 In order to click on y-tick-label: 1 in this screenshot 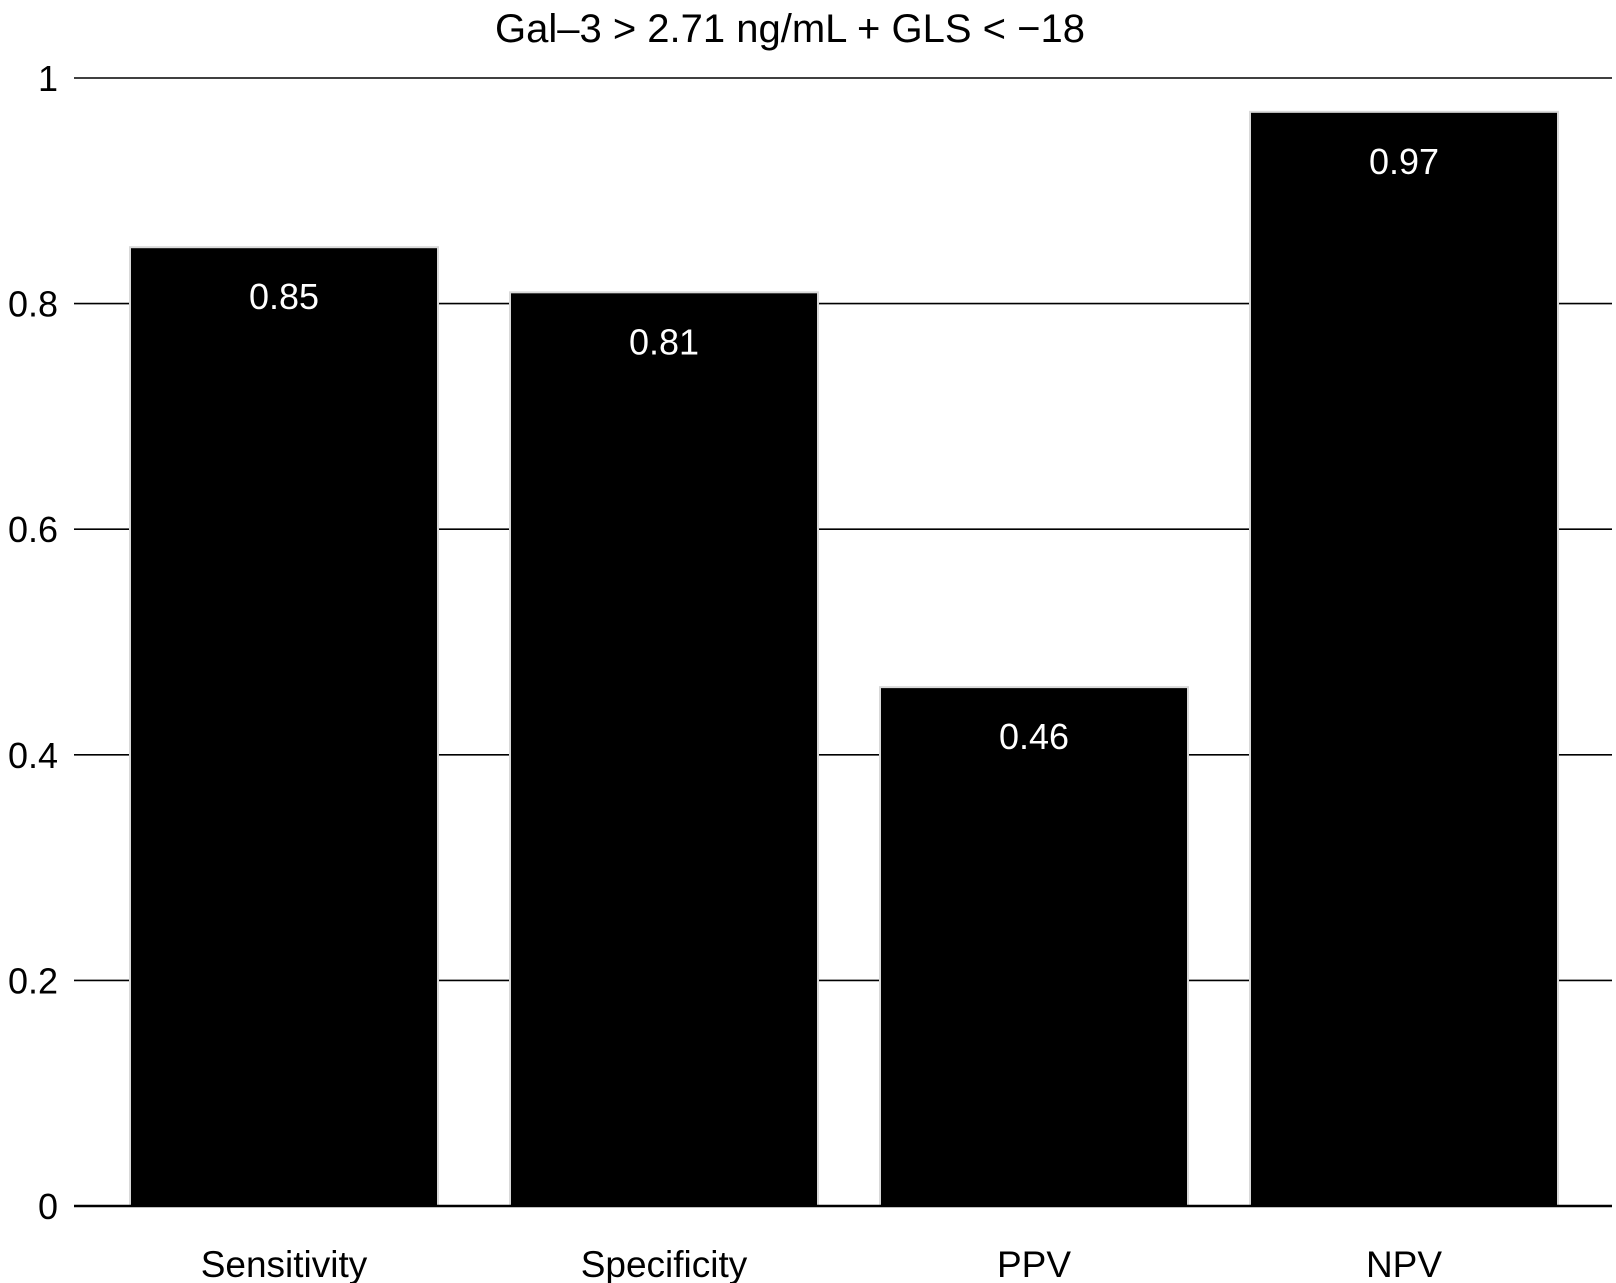, I will do `click(48, 78)`.